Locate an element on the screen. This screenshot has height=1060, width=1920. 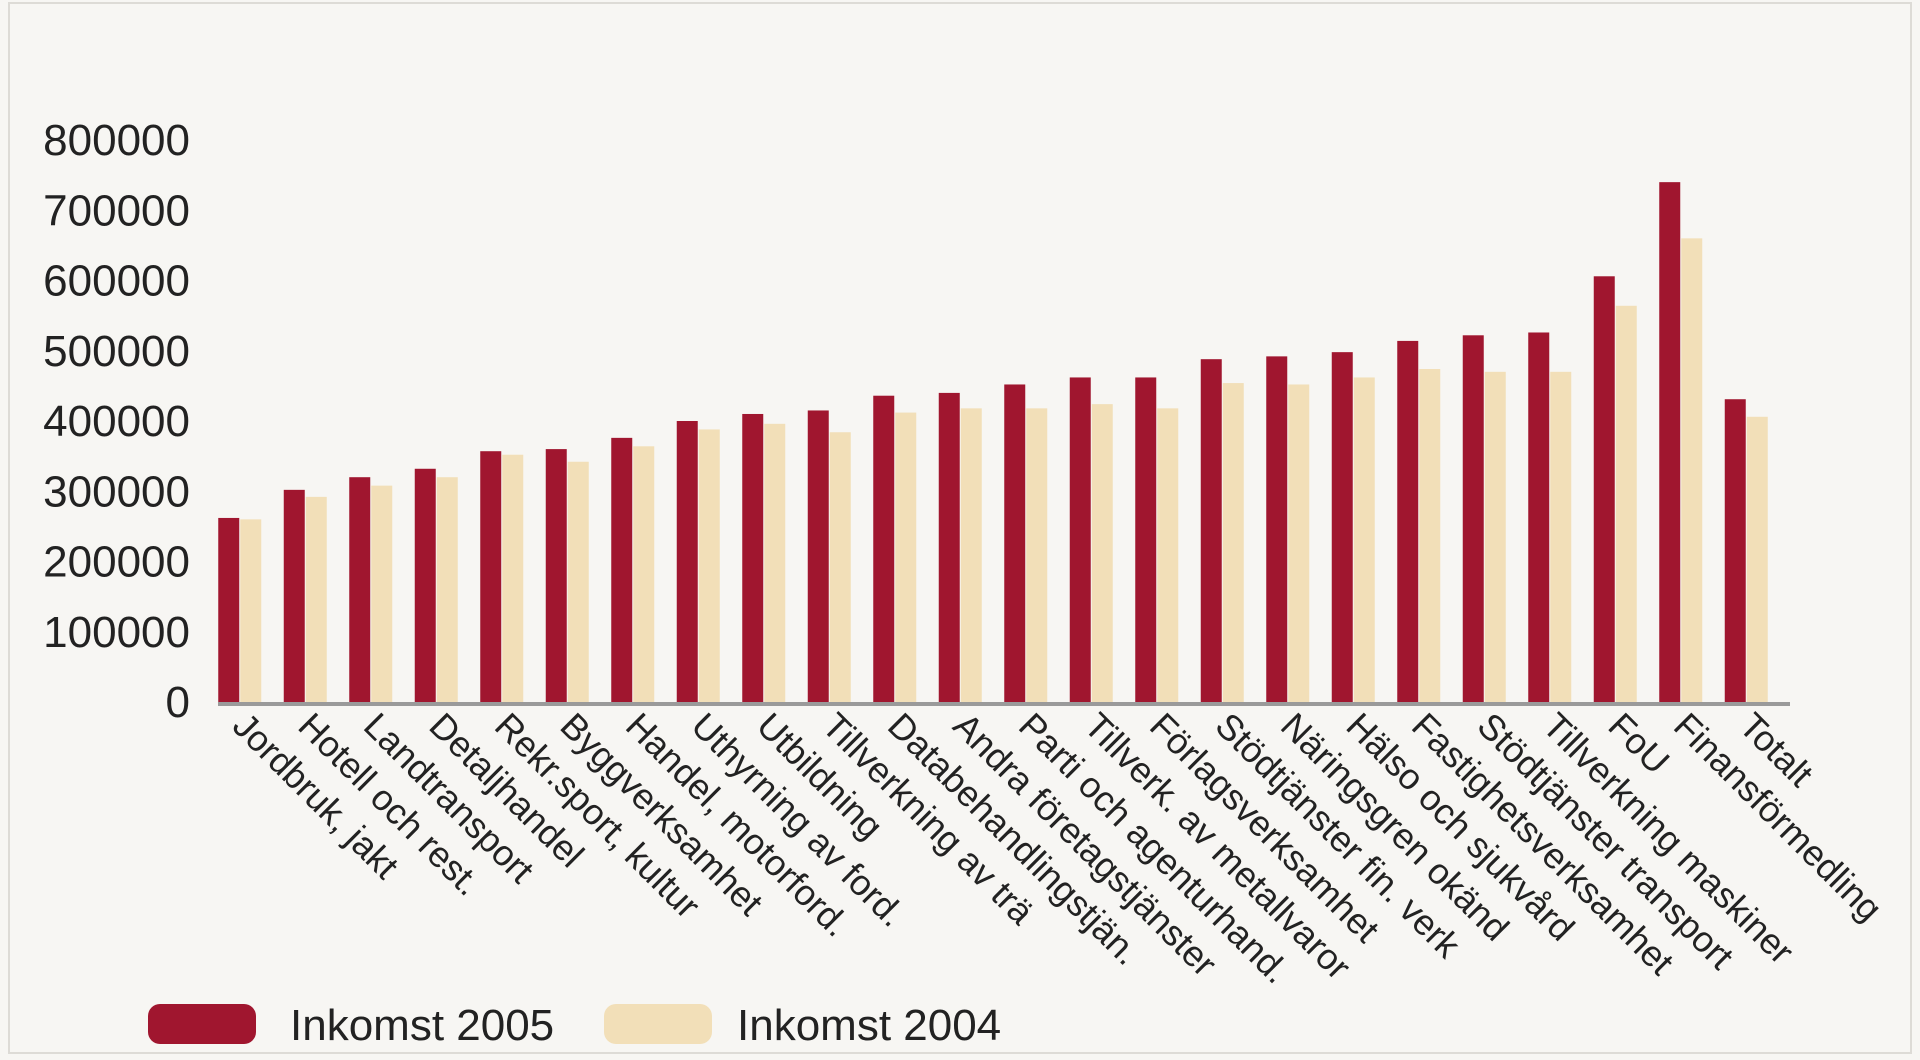
y-tick-label: 800000 is located at coordinates (116, 140).